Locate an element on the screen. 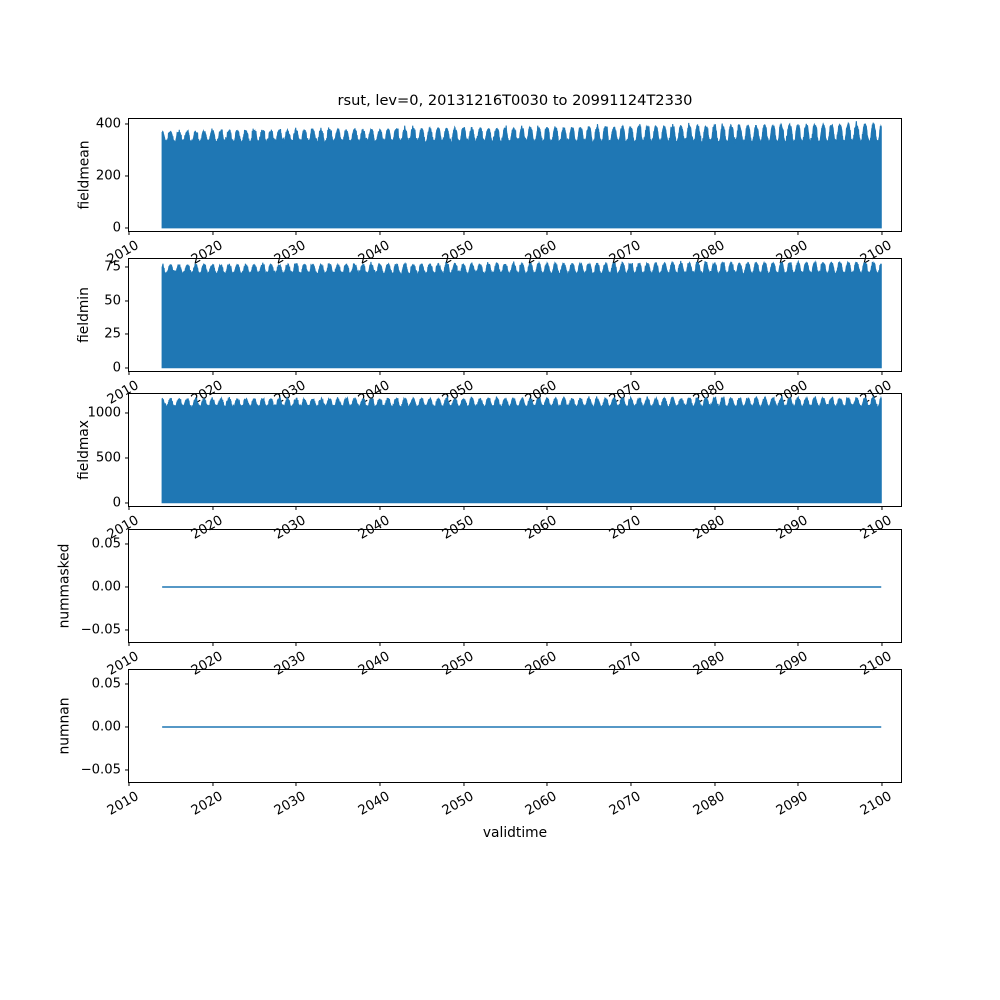 The width and height of the screenshot is (1000, 1000). ytick-label-fieldmax-0: 0 is located at coordinates (116, 503).